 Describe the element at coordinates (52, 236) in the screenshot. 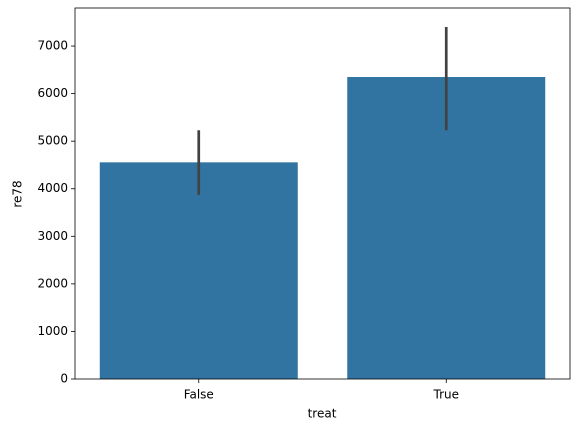

I see `y-tick-label: 3000` at that location.